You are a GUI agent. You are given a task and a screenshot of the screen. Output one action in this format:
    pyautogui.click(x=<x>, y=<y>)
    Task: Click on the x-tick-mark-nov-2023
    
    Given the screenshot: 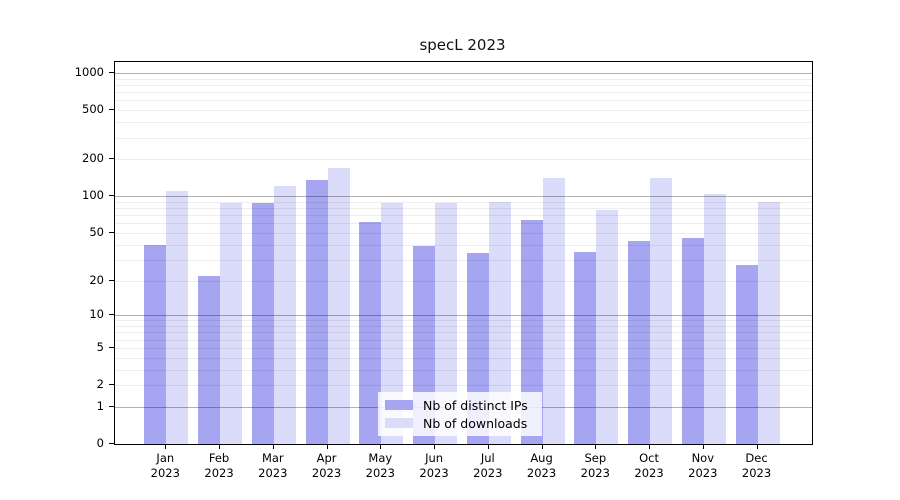 What is the action you would take?
    pyautogui.click(x=703, y=446)
    